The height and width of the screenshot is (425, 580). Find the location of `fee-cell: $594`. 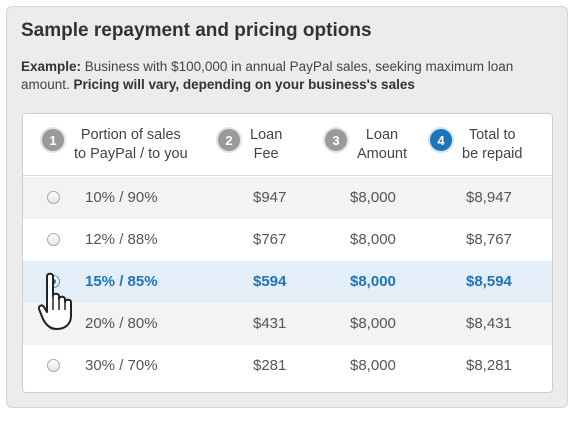

fee-cell: $594 is located at coordinates (270, 281).